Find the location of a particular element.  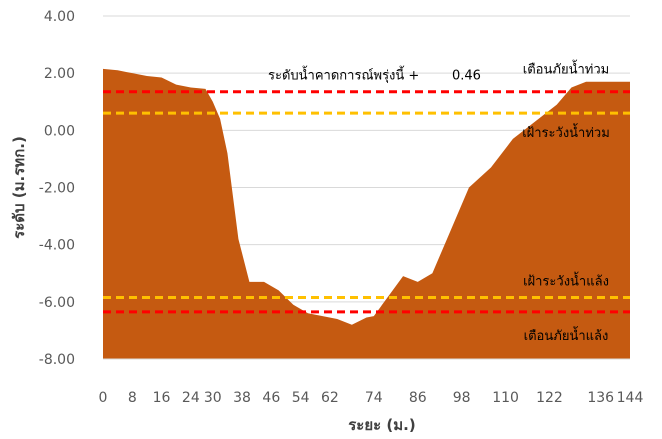

drought-warning-label: เตือนภัยน้ำแล้ง is located at coordinates (566, 335).